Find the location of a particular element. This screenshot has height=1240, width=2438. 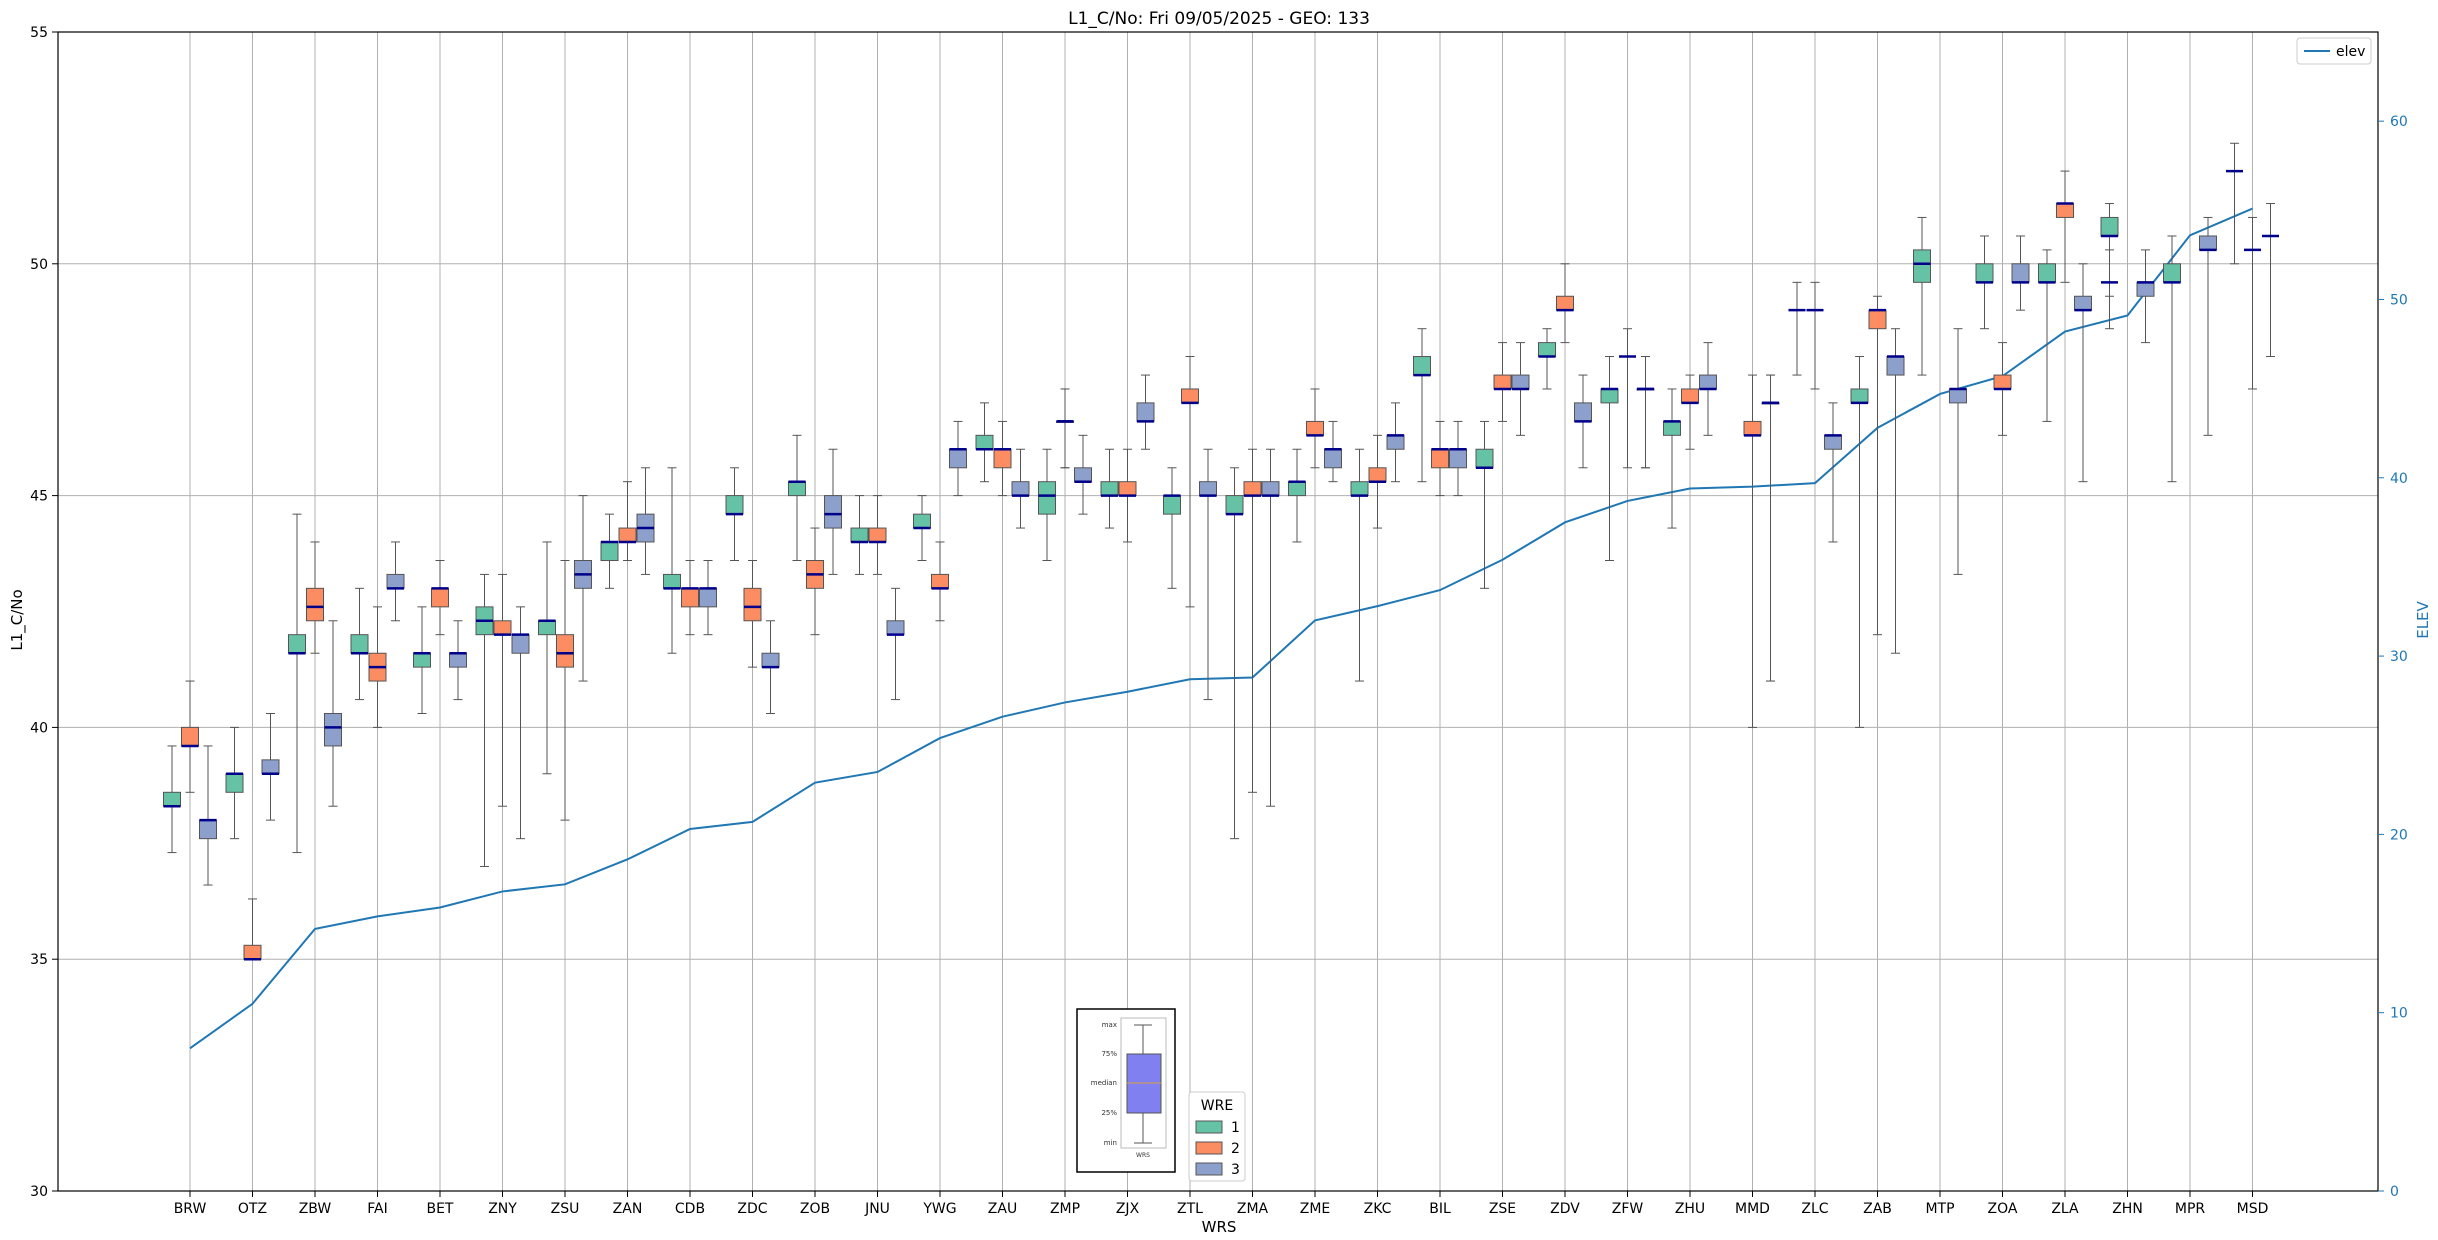

x-tick-label: ZDV is located at coordinates (1565, 1209).